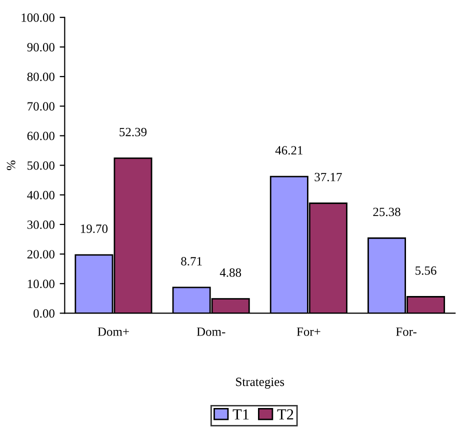 The image size is (462, 435). I want to click on y-tick-label: 20.00, so click(40, 254).